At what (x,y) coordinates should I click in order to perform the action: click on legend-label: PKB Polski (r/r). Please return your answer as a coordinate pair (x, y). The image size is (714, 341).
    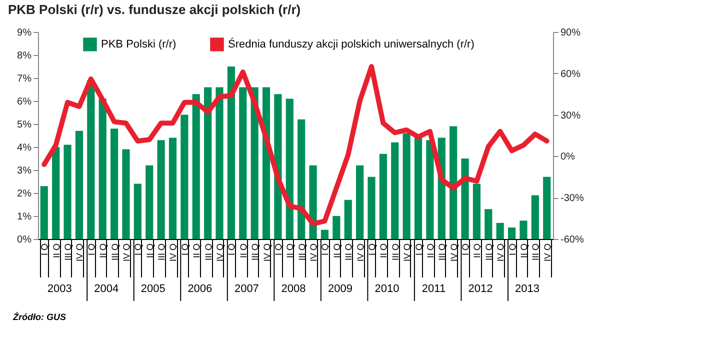
    Looking at the image, I should click on (138, 44).